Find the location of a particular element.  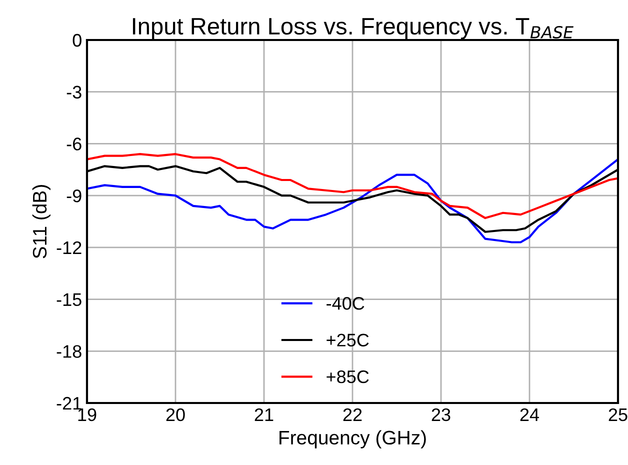

y-axis-title: S11 (dB) is located at coordinates (41, 221).